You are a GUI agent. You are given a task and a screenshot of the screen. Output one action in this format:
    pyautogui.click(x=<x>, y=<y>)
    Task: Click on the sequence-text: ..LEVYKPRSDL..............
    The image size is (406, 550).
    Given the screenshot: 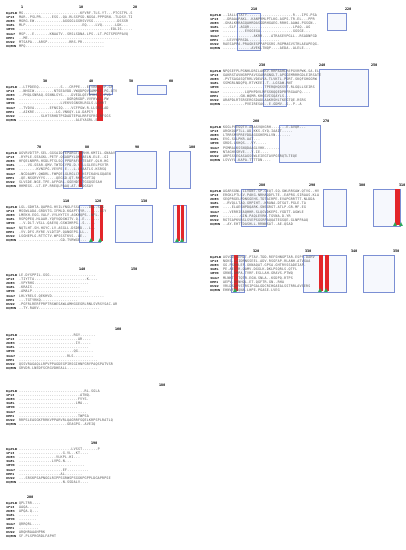 What is the action you would take?
    pyautogui.click(x=251, y=39)
    